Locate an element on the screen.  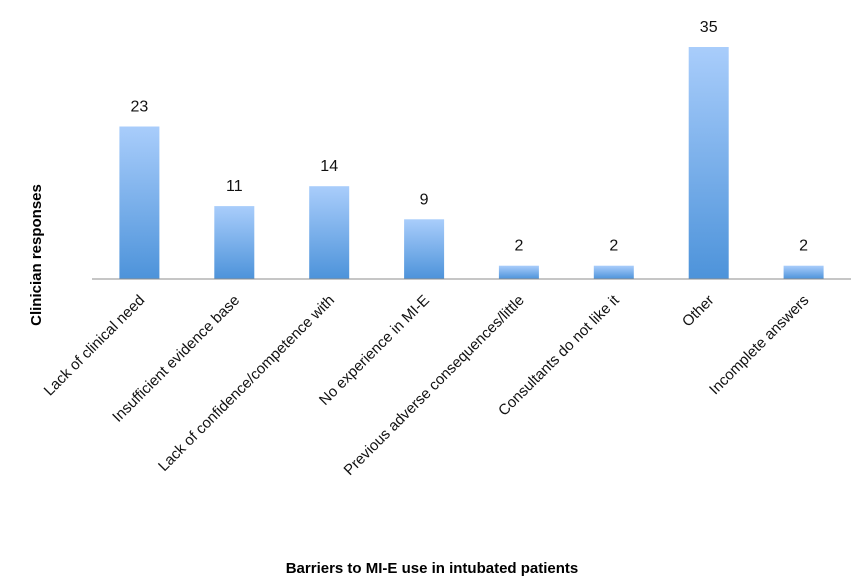
data-label-7: 35 is located at coordinates (709, 27).